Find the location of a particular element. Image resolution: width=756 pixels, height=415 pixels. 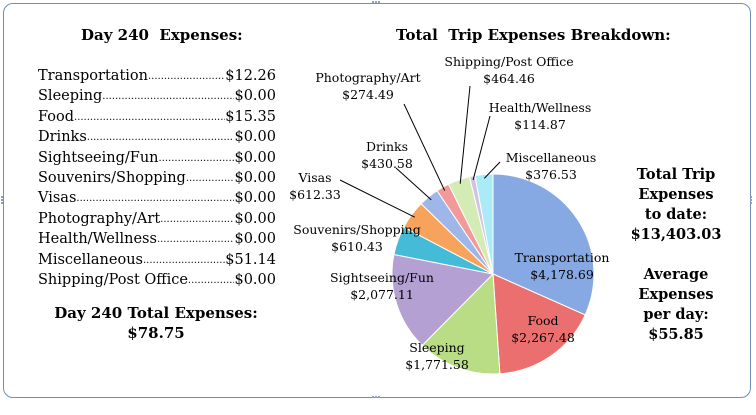

pie-slice-miscellaneous is located at coordinates (484, 224).